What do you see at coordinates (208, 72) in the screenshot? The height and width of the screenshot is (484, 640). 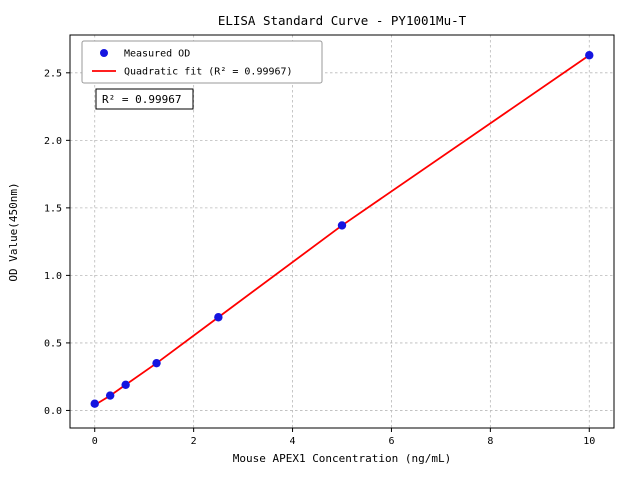 I see `legend-label: Quadratic fit (R² = 0.99967)` at bounding box center [208, 72].